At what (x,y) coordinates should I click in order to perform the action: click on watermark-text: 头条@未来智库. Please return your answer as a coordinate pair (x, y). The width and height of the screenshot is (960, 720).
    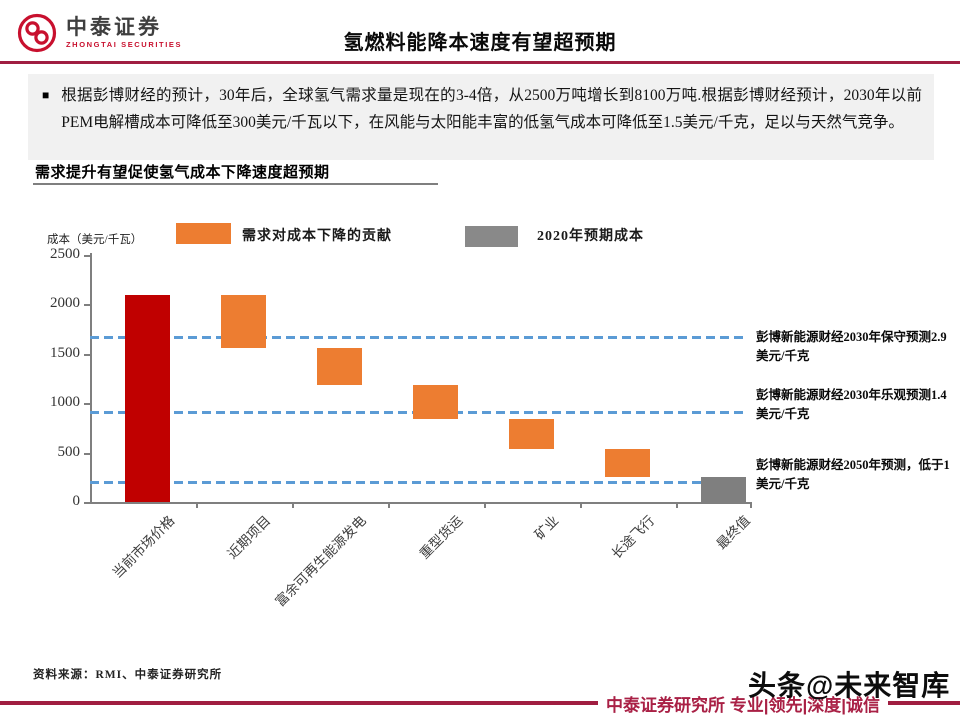
    Looking at the image, I should click on (849, 685).